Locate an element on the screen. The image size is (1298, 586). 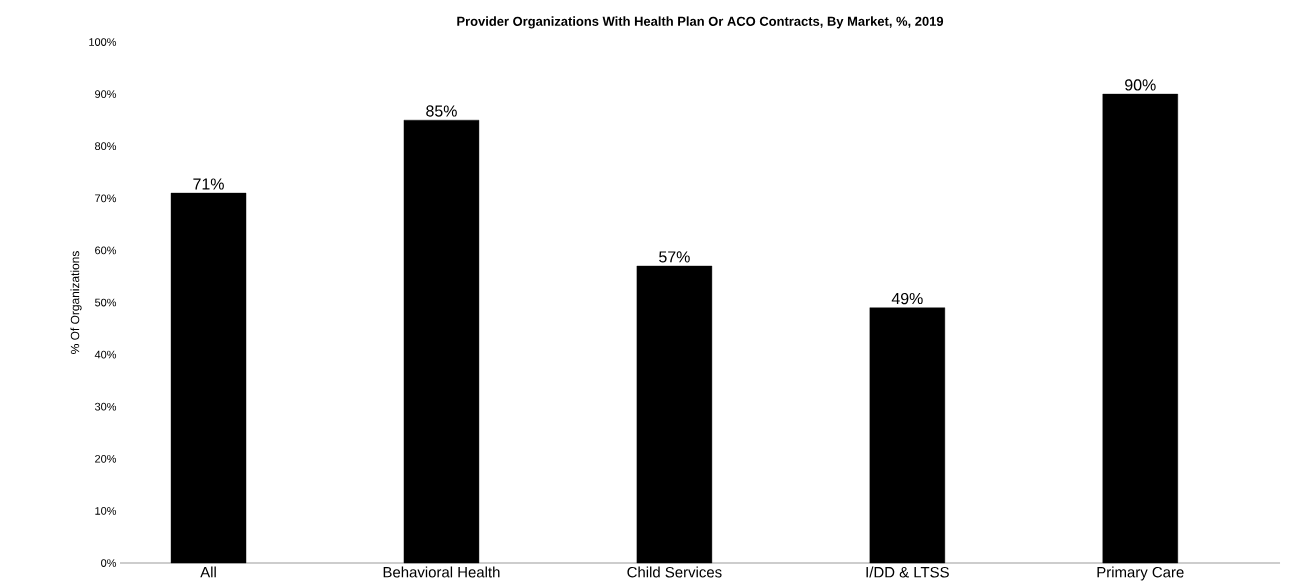
data-label: 71% is located at coordinates (208, 184).